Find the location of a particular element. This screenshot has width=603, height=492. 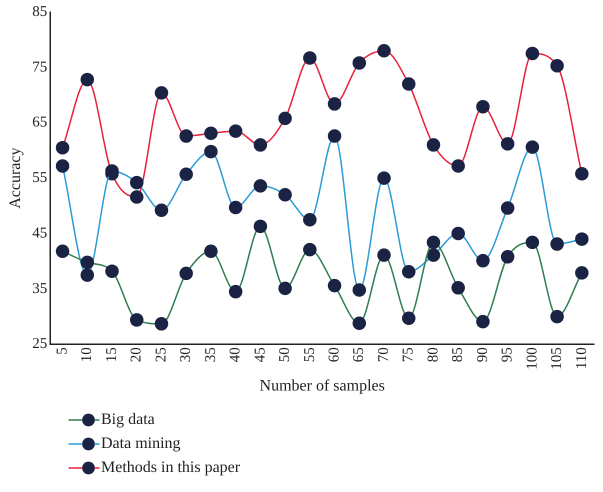

x-axis-title: Number of samples is located at coordinates (322, 386).